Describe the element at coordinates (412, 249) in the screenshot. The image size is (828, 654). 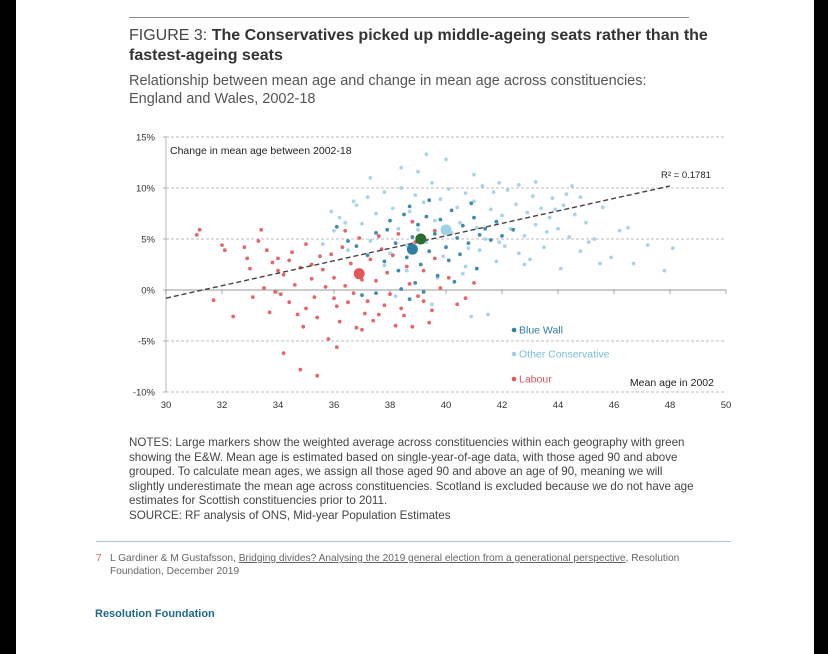
I see `average-marker-blue-wall` at that location.